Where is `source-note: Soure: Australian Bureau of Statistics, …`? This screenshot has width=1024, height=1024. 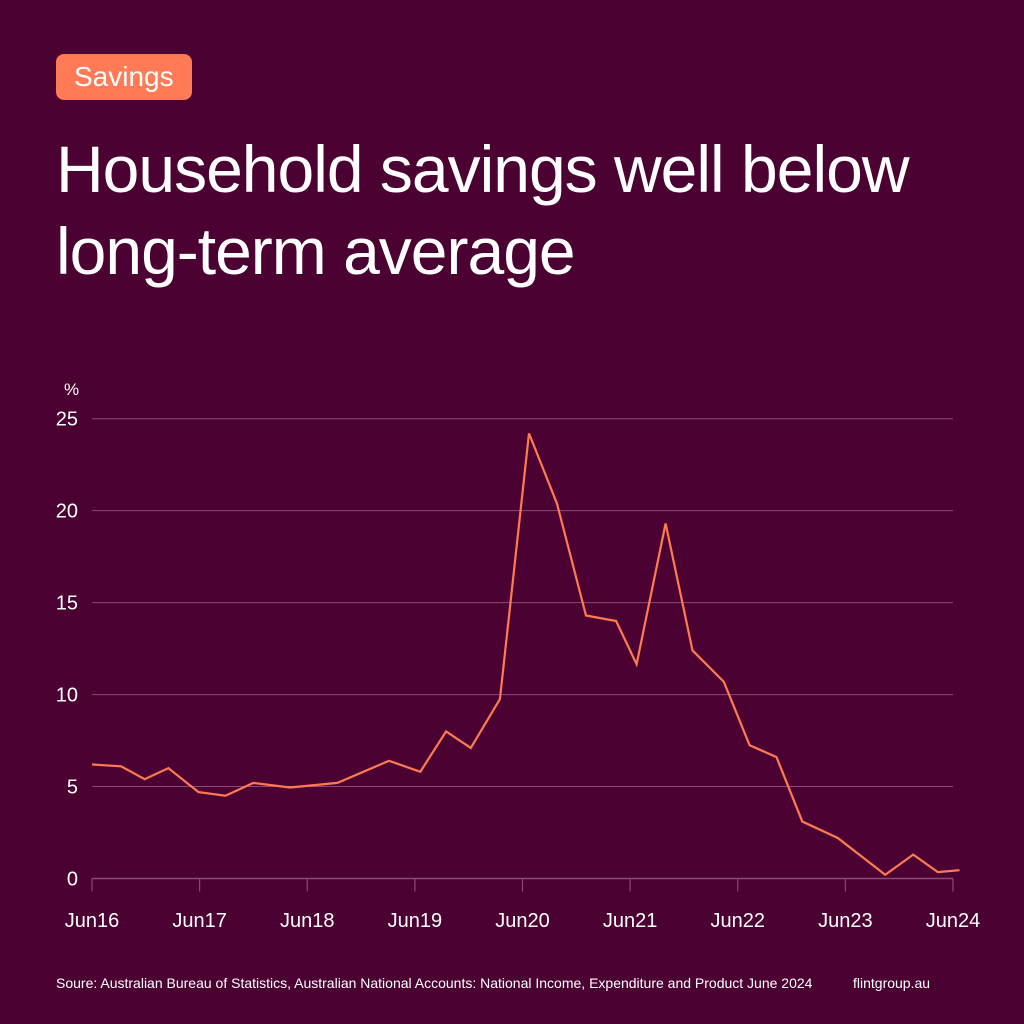 source-note: Soure: Australian Bureau of Statistics, … is located at coordinates (434, 983).